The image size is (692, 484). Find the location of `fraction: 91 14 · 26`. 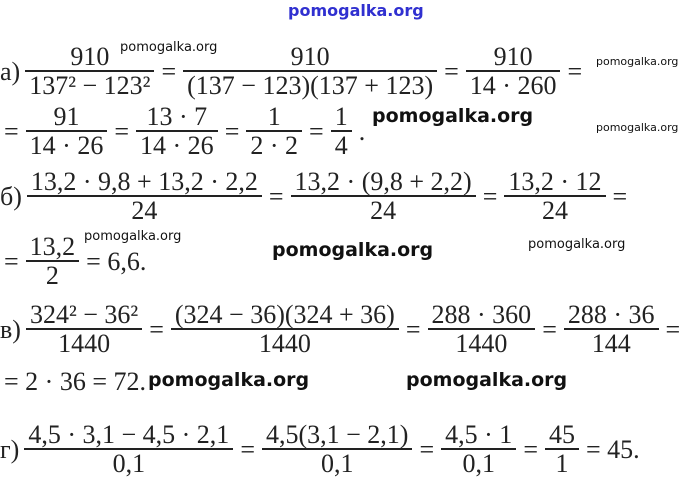

fraction: 91 14 · 26 is located at coordinates (66, 132).